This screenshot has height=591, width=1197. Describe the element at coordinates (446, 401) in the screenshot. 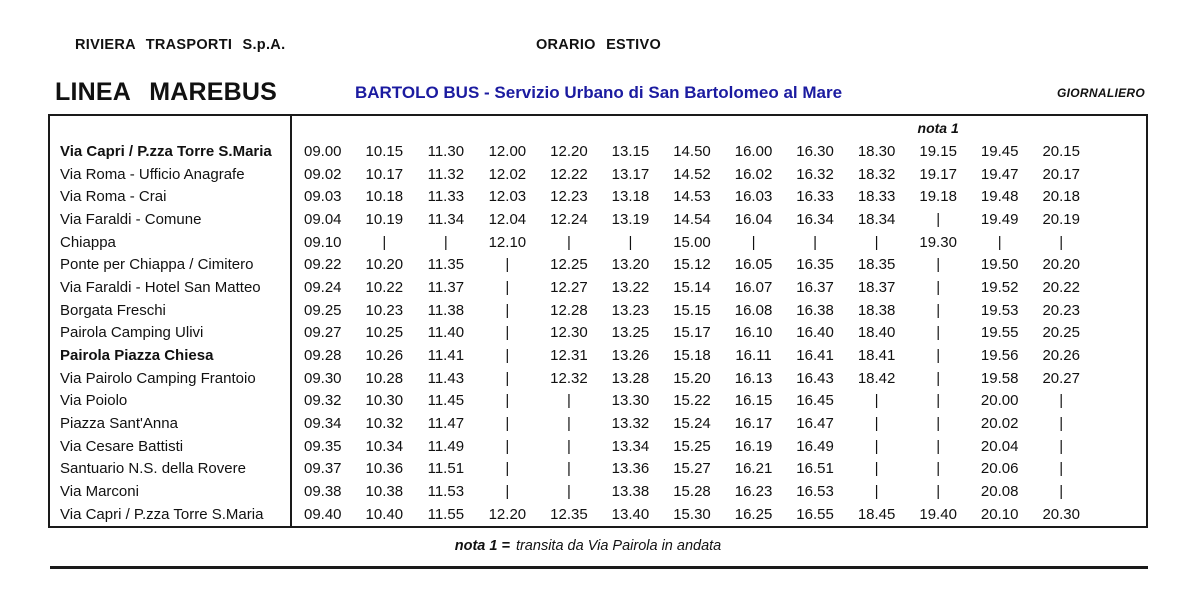

I see `time-cell: 11.45` at that location.